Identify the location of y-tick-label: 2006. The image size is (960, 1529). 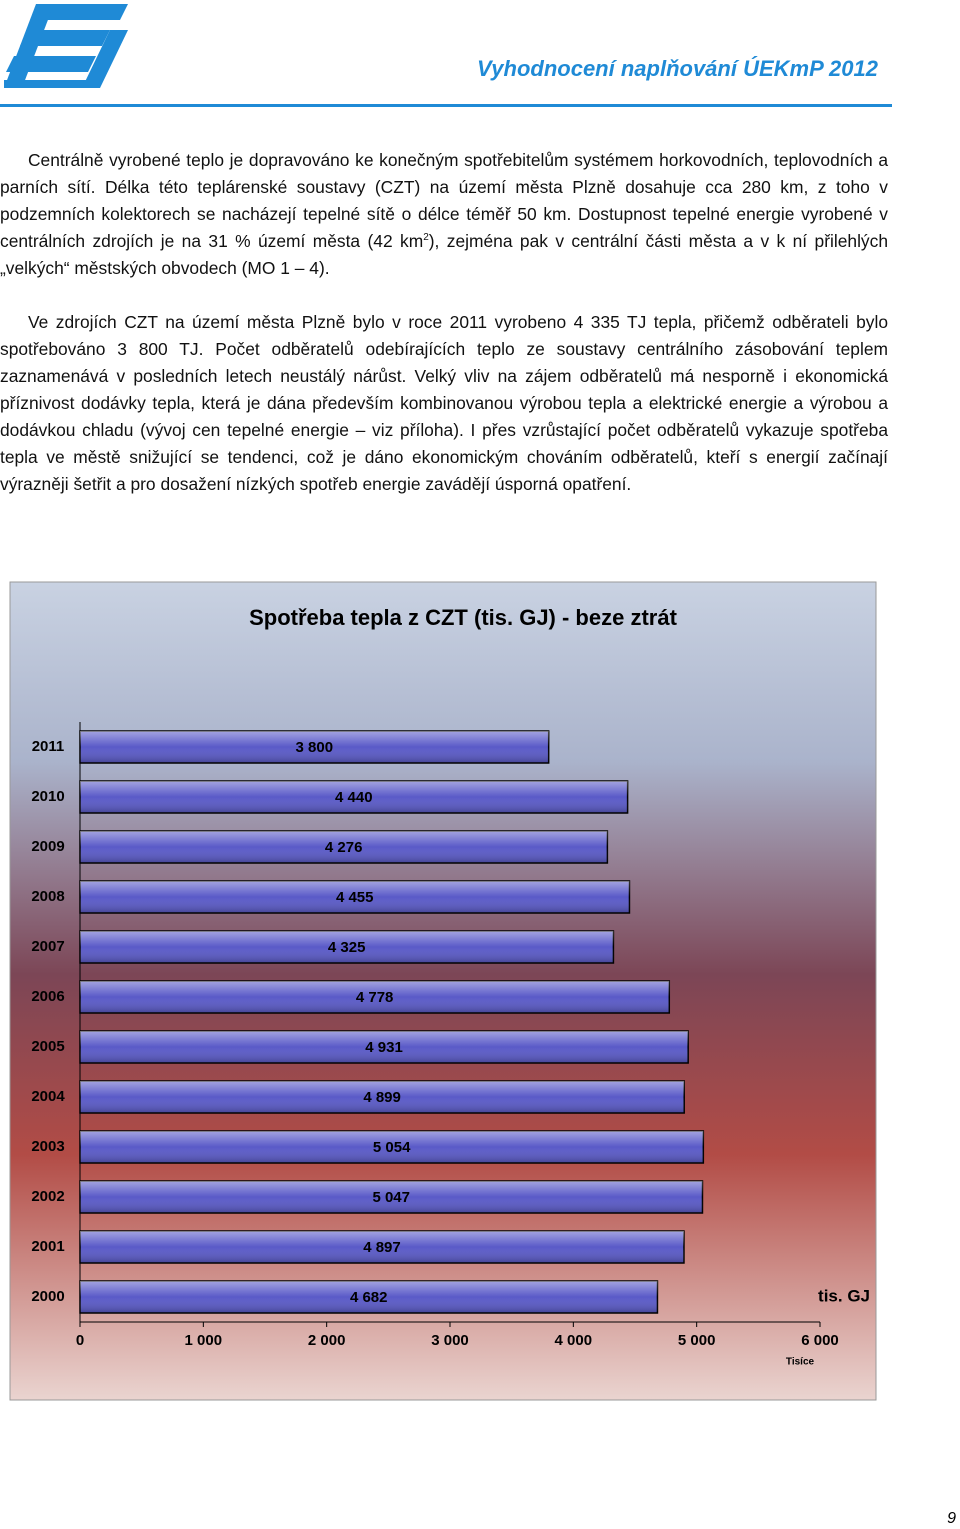
(47, 996).